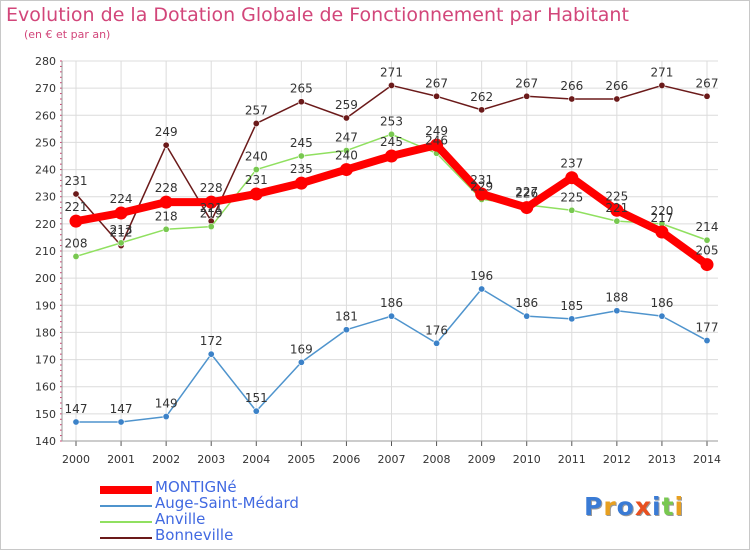 Image resolution: width=750 pixels, height=550 pixels. Describe the element at coordinates (707, 459) in the screenshot. I see `x-tick-label: 2014` at that location.